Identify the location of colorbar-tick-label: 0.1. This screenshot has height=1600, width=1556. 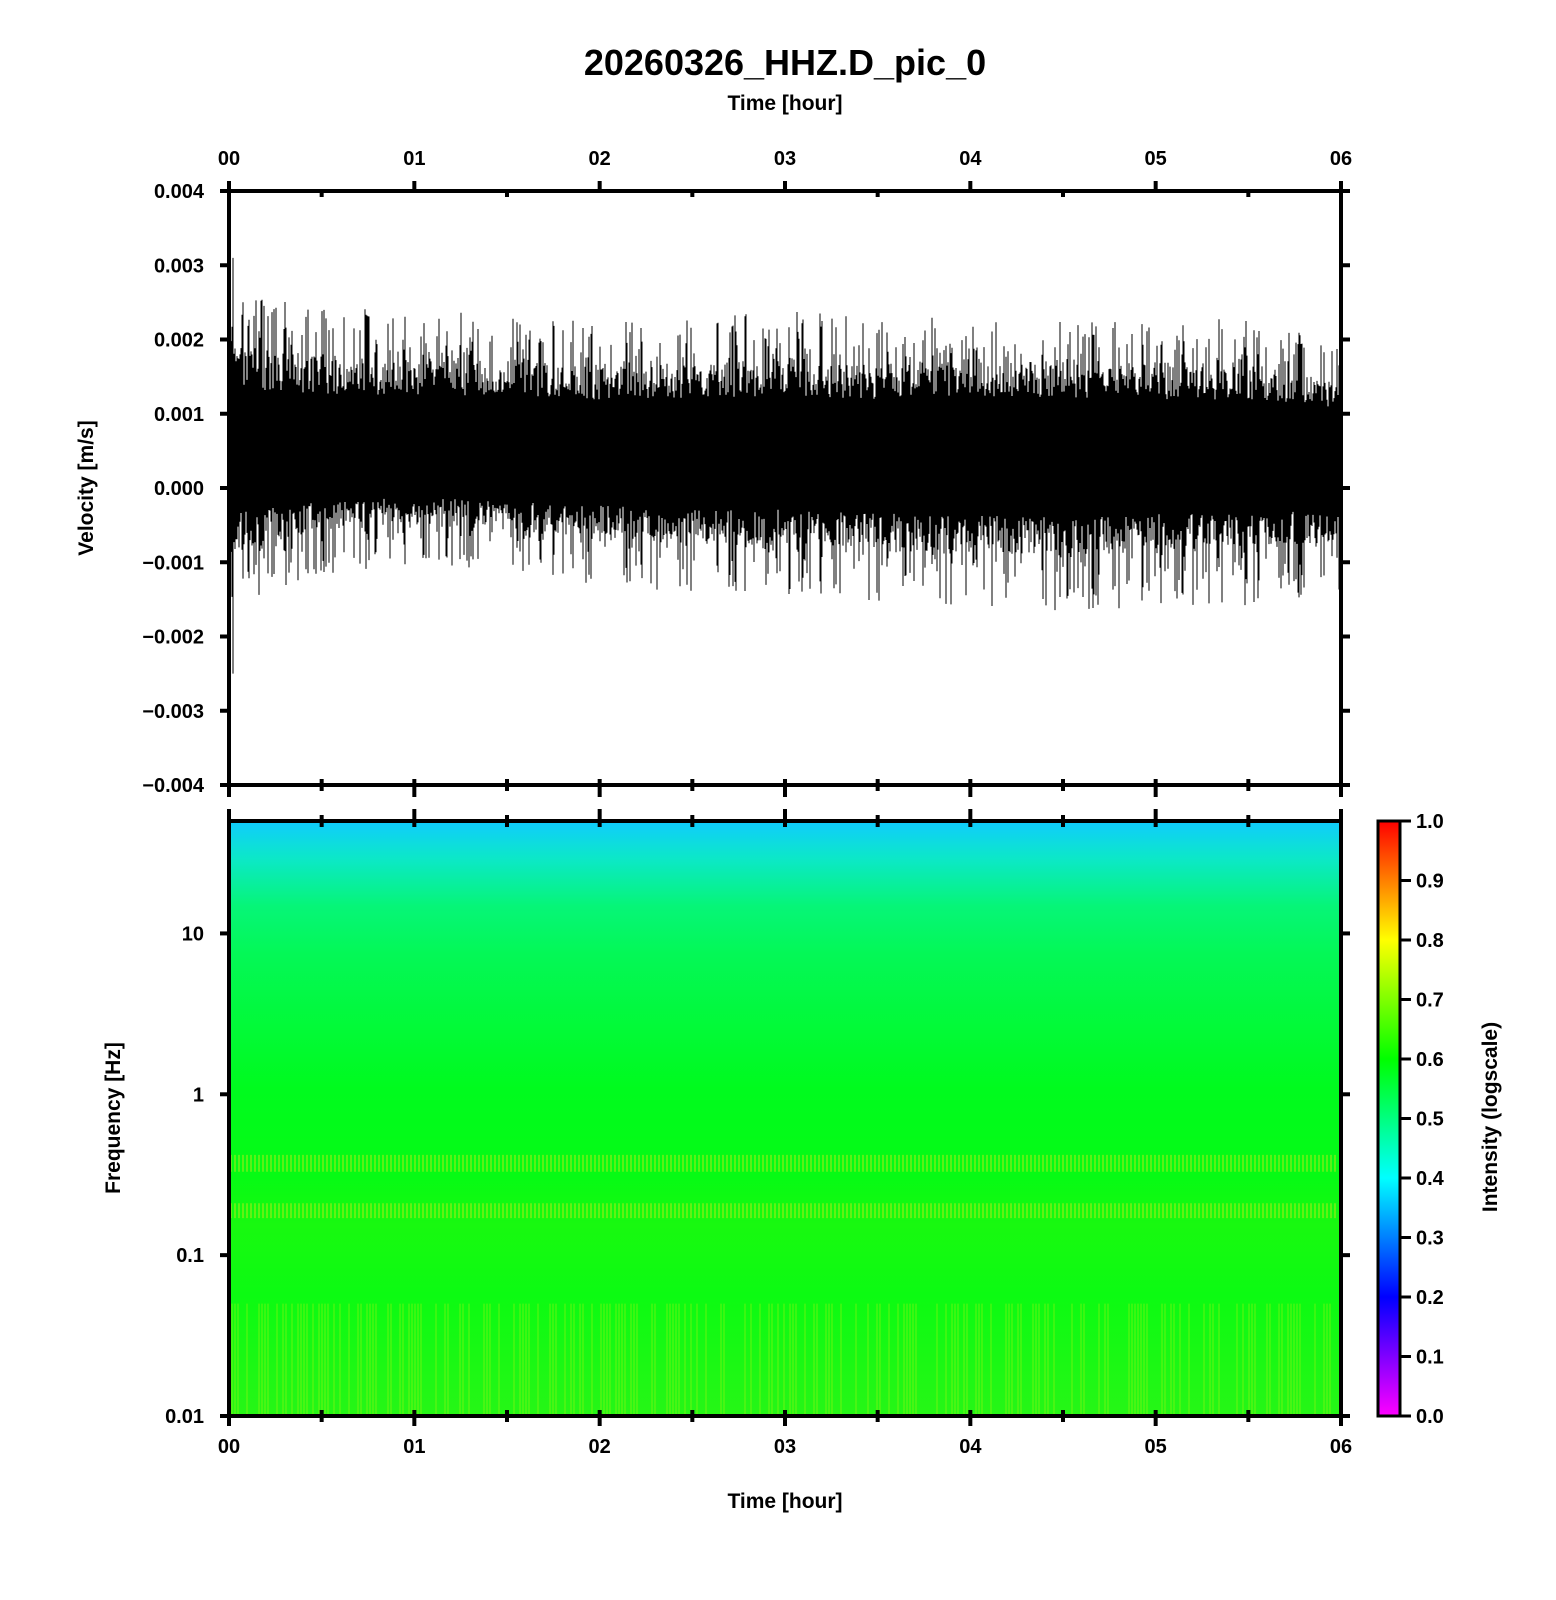
(1430, 1358).